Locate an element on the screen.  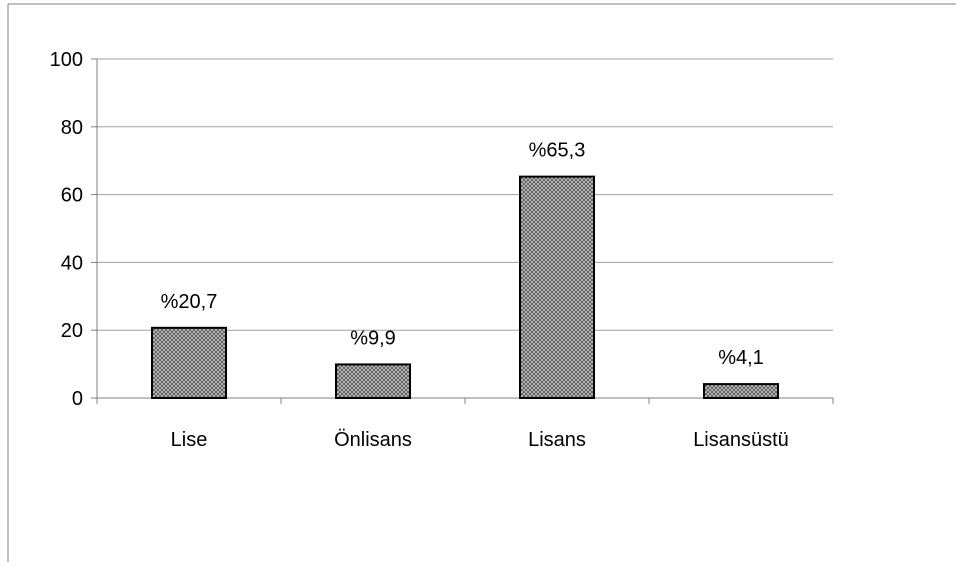
y-tick-label: 60 is located at coordinates (72, 196).